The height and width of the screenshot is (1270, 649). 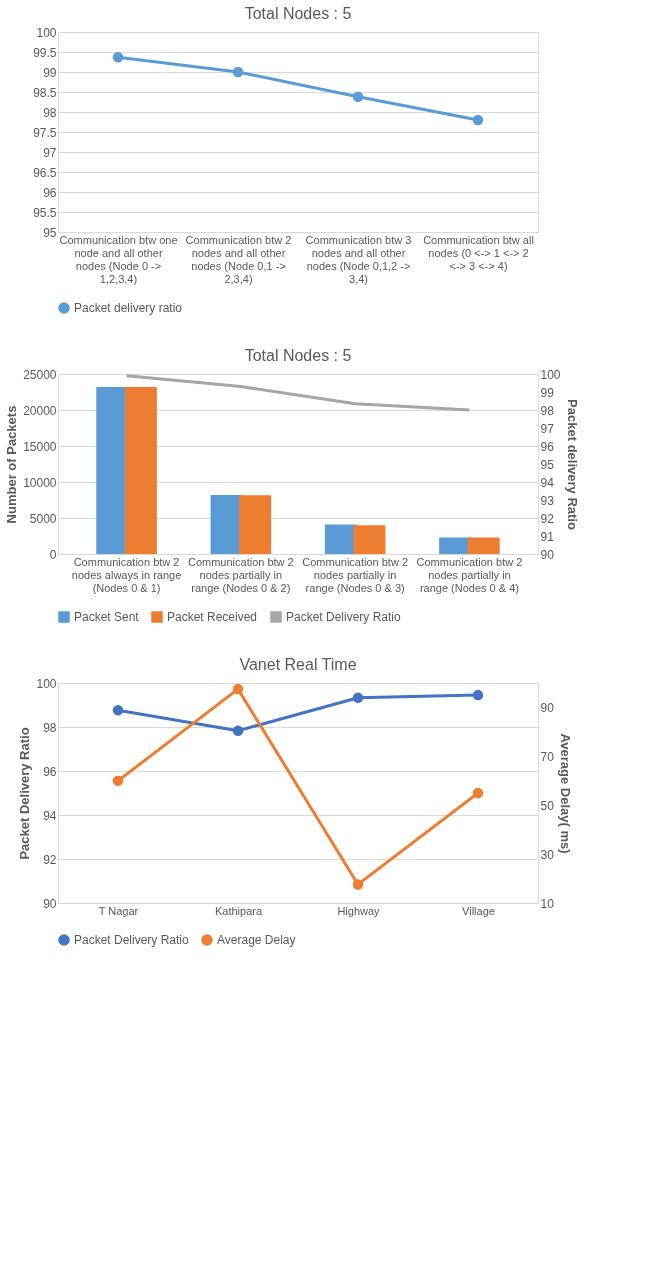 I want to click on legend-label: Packet delivery ratio, so click(x=128, y=308).